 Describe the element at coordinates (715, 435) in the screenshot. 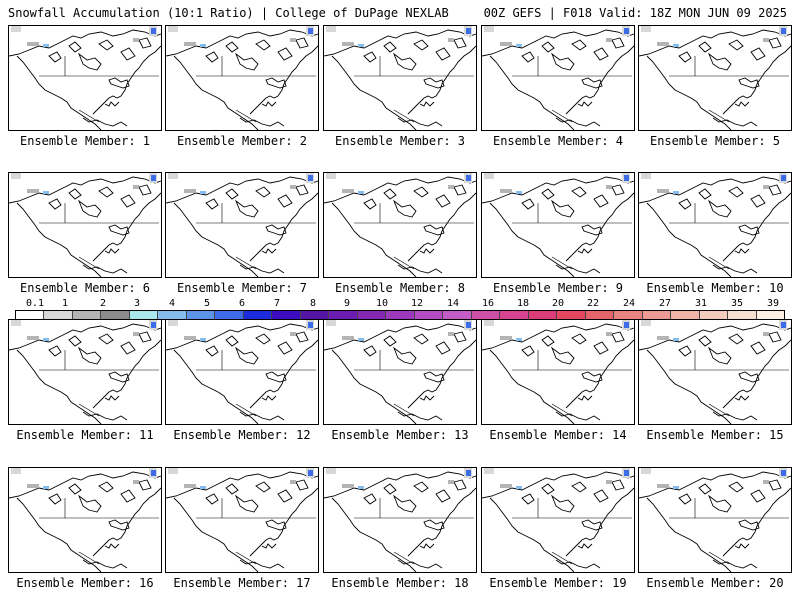

I see `ensemble-member-label: Ensemble Member: 15` at that location.